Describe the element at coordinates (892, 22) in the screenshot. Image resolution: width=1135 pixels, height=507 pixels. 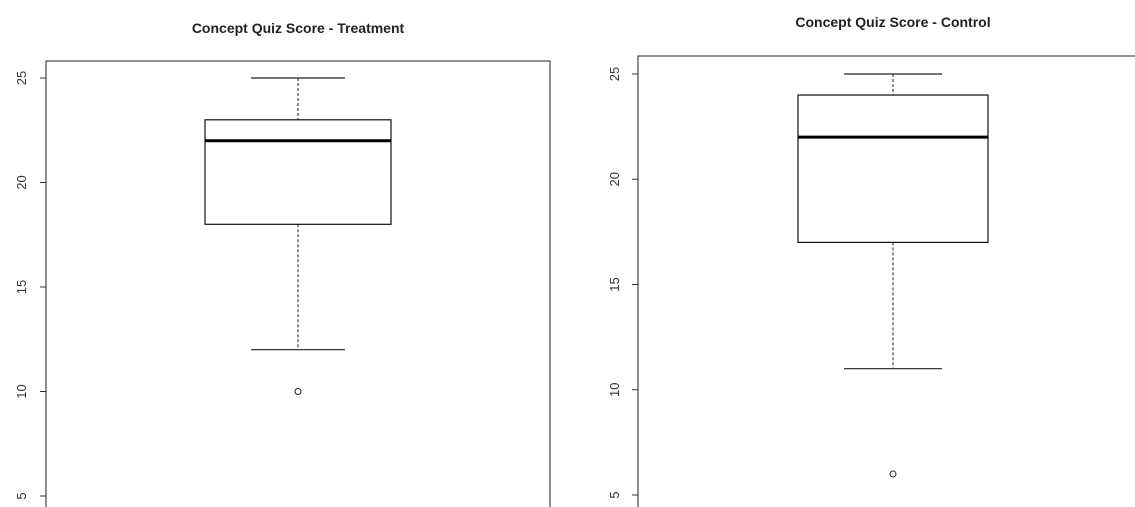
I see `chart-title: Concept Quiz Score - Control` at that location.